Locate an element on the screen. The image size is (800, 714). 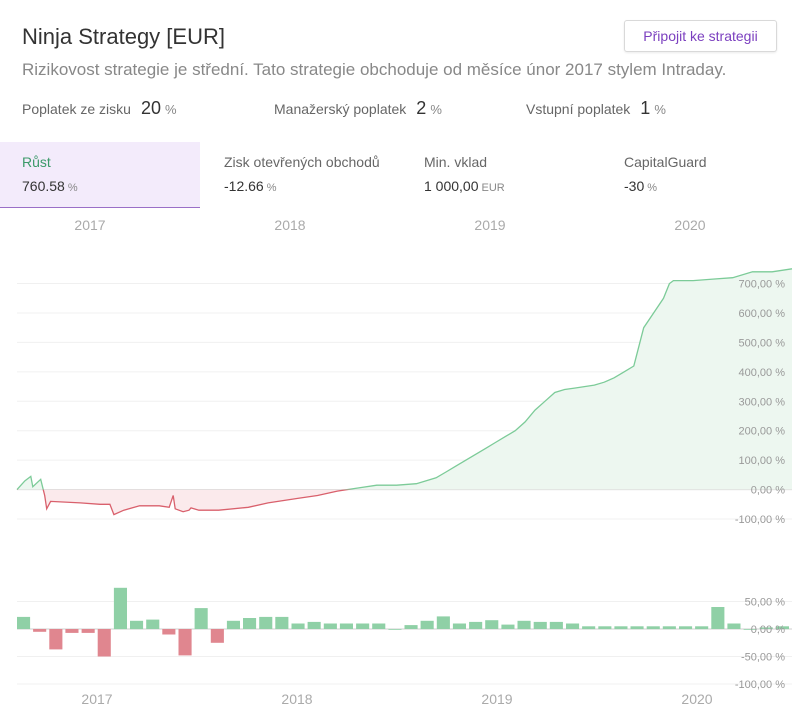
fee-value: 1 is located at coordinates (645, 108).